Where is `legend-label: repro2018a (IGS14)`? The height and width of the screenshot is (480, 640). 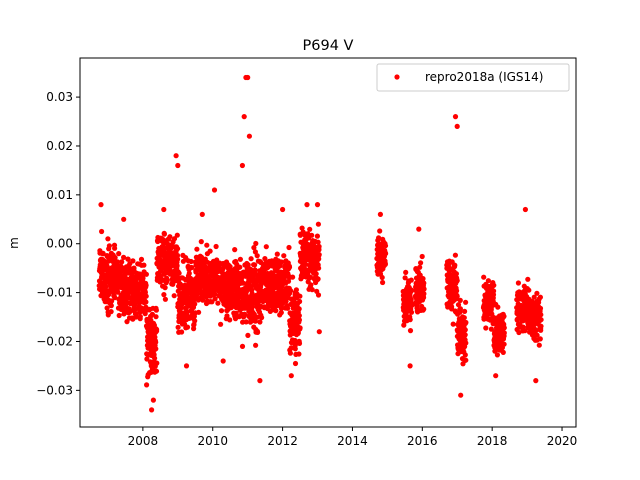 legend-label: repro2018a (IGS14) is located at coordinates (484, 77).